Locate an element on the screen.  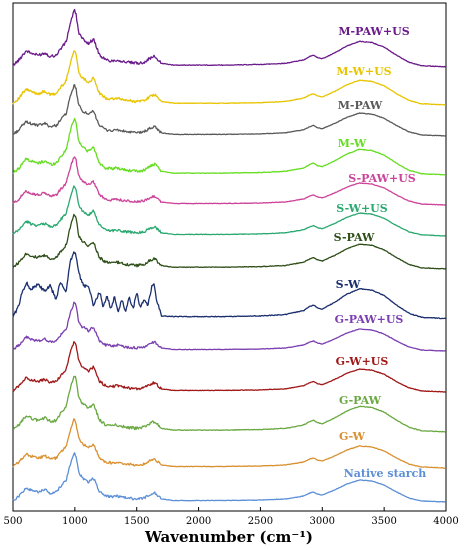
series-line-m-w is located at coordinates (229, 146).